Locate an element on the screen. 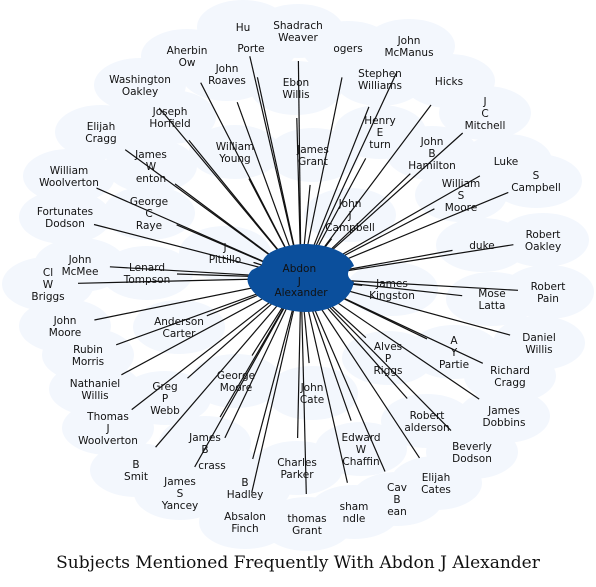 The height and width of the screenshot is (587, 596). node-label: A Y Partie is located at coordinates (454, 353).